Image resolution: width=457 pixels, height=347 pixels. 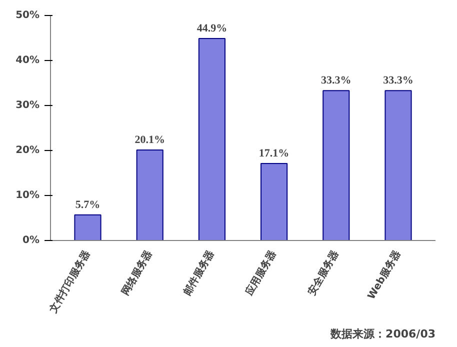 I want to click on x-tick-label: 安全服务器, so click(x=323, y=273).